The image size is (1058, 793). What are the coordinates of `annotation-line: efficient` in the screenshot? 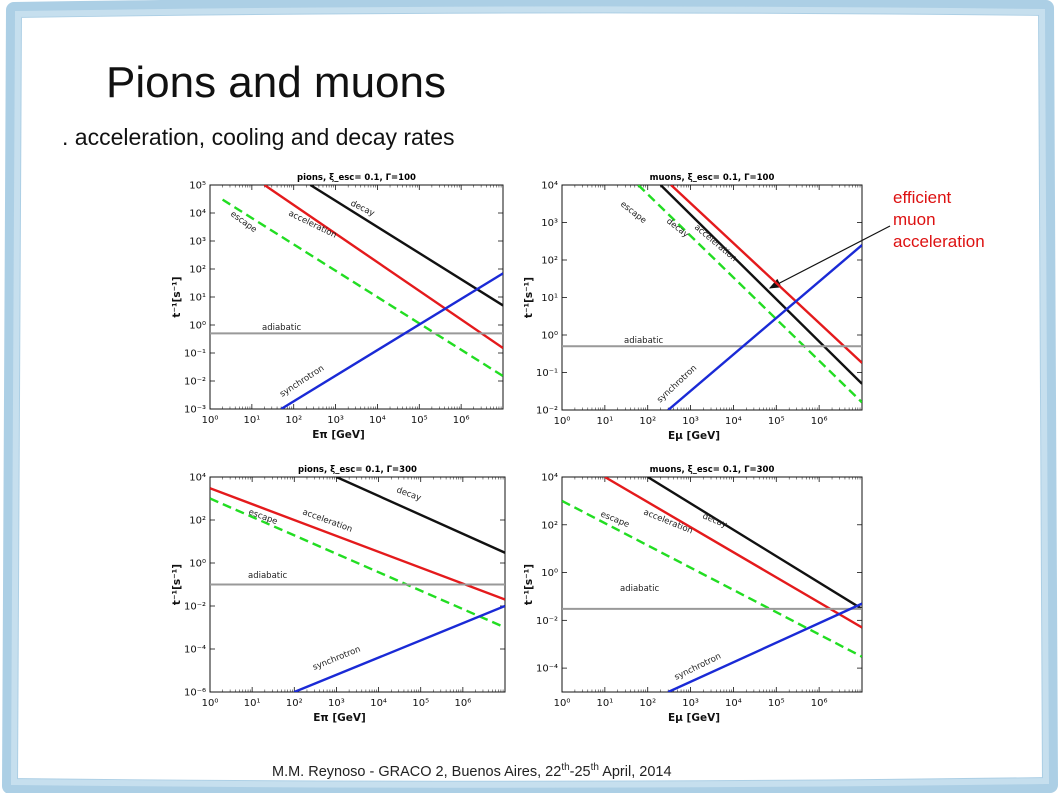 It's located at (922, 197).